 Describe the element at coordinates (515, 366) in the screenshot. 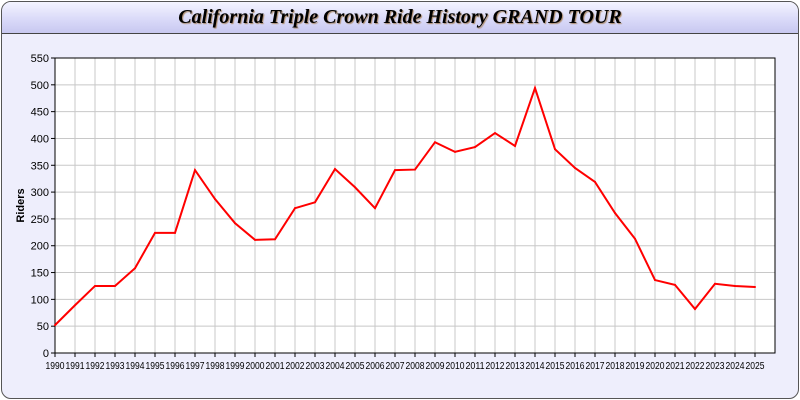

I see `x-tick-label: 2013` at that location.